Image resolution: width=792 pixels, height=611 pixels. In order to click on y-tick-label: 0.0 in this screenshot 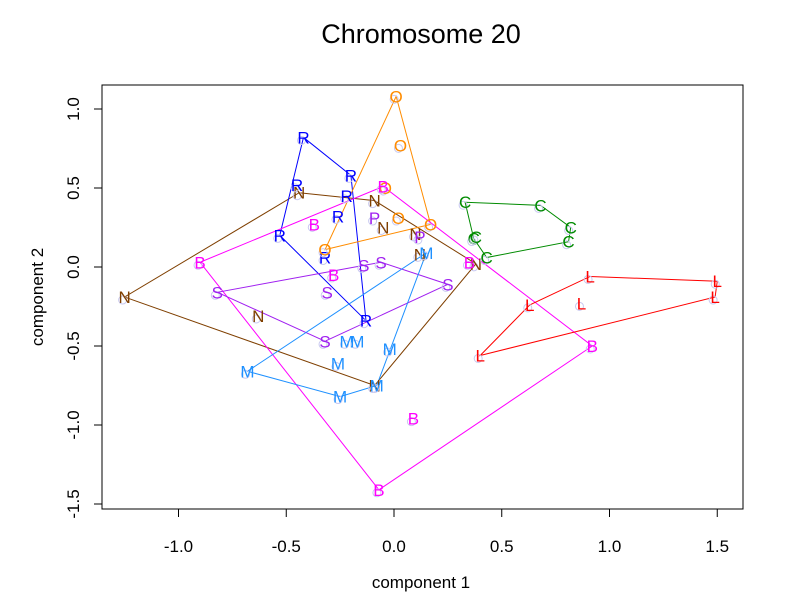, I will do `click(73, 267)`.